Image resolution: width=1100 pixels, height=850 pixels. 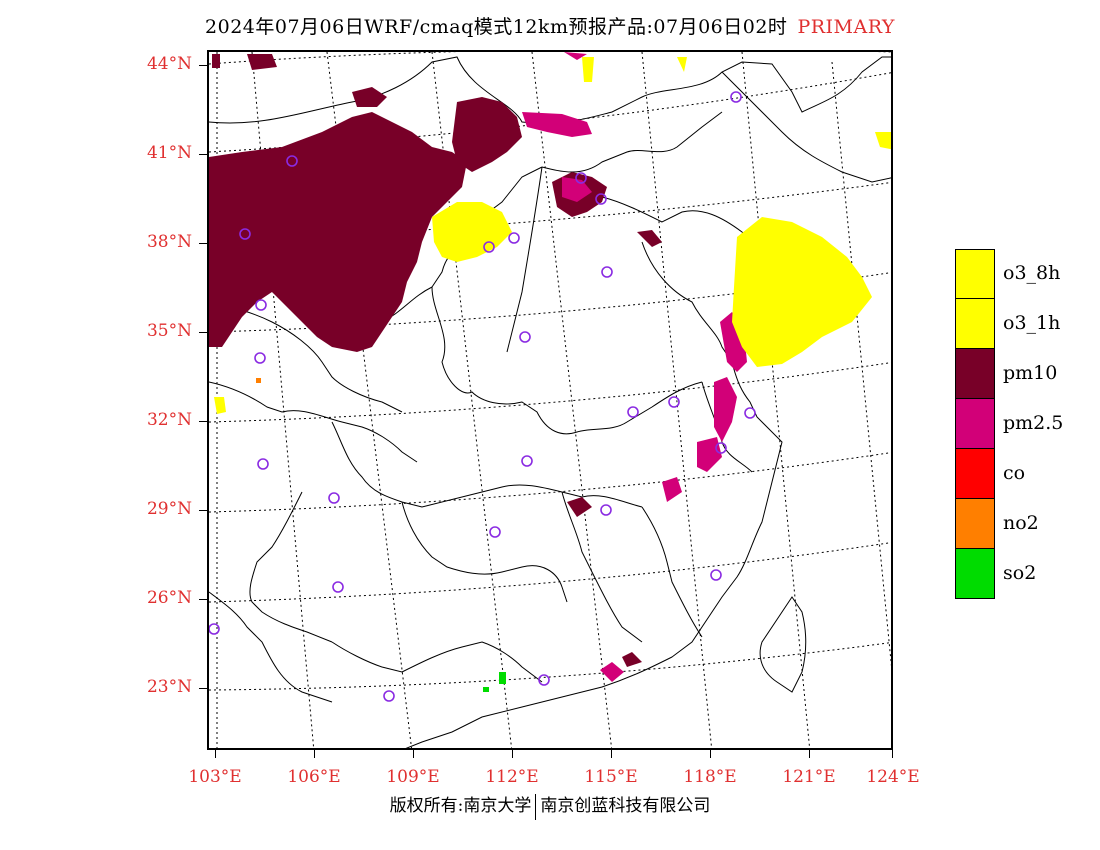 I want to click on title-main: 2024年07月06日WRF/cmaq模式12km预报产品:07月06日02时, so click(x=496, y=27).